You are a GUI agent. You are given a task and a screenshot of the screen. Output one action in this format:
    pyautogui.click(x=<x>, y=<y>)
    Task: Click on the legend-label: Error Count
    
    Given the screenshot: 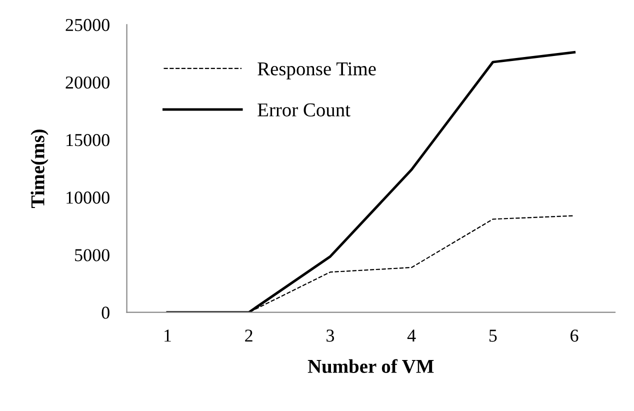 What is the action you would take?
    pyautogui.click(x=304, y=109)
    